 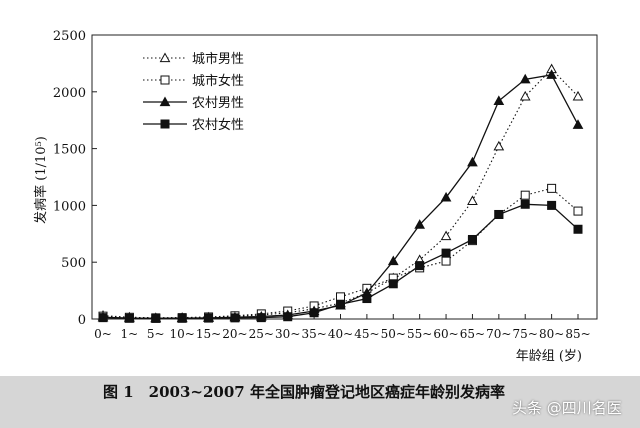 What do you see at coordinates (218, 81) in the screenshot?
I see `legend-label: 城市女性` at bounding box center [218, 81].